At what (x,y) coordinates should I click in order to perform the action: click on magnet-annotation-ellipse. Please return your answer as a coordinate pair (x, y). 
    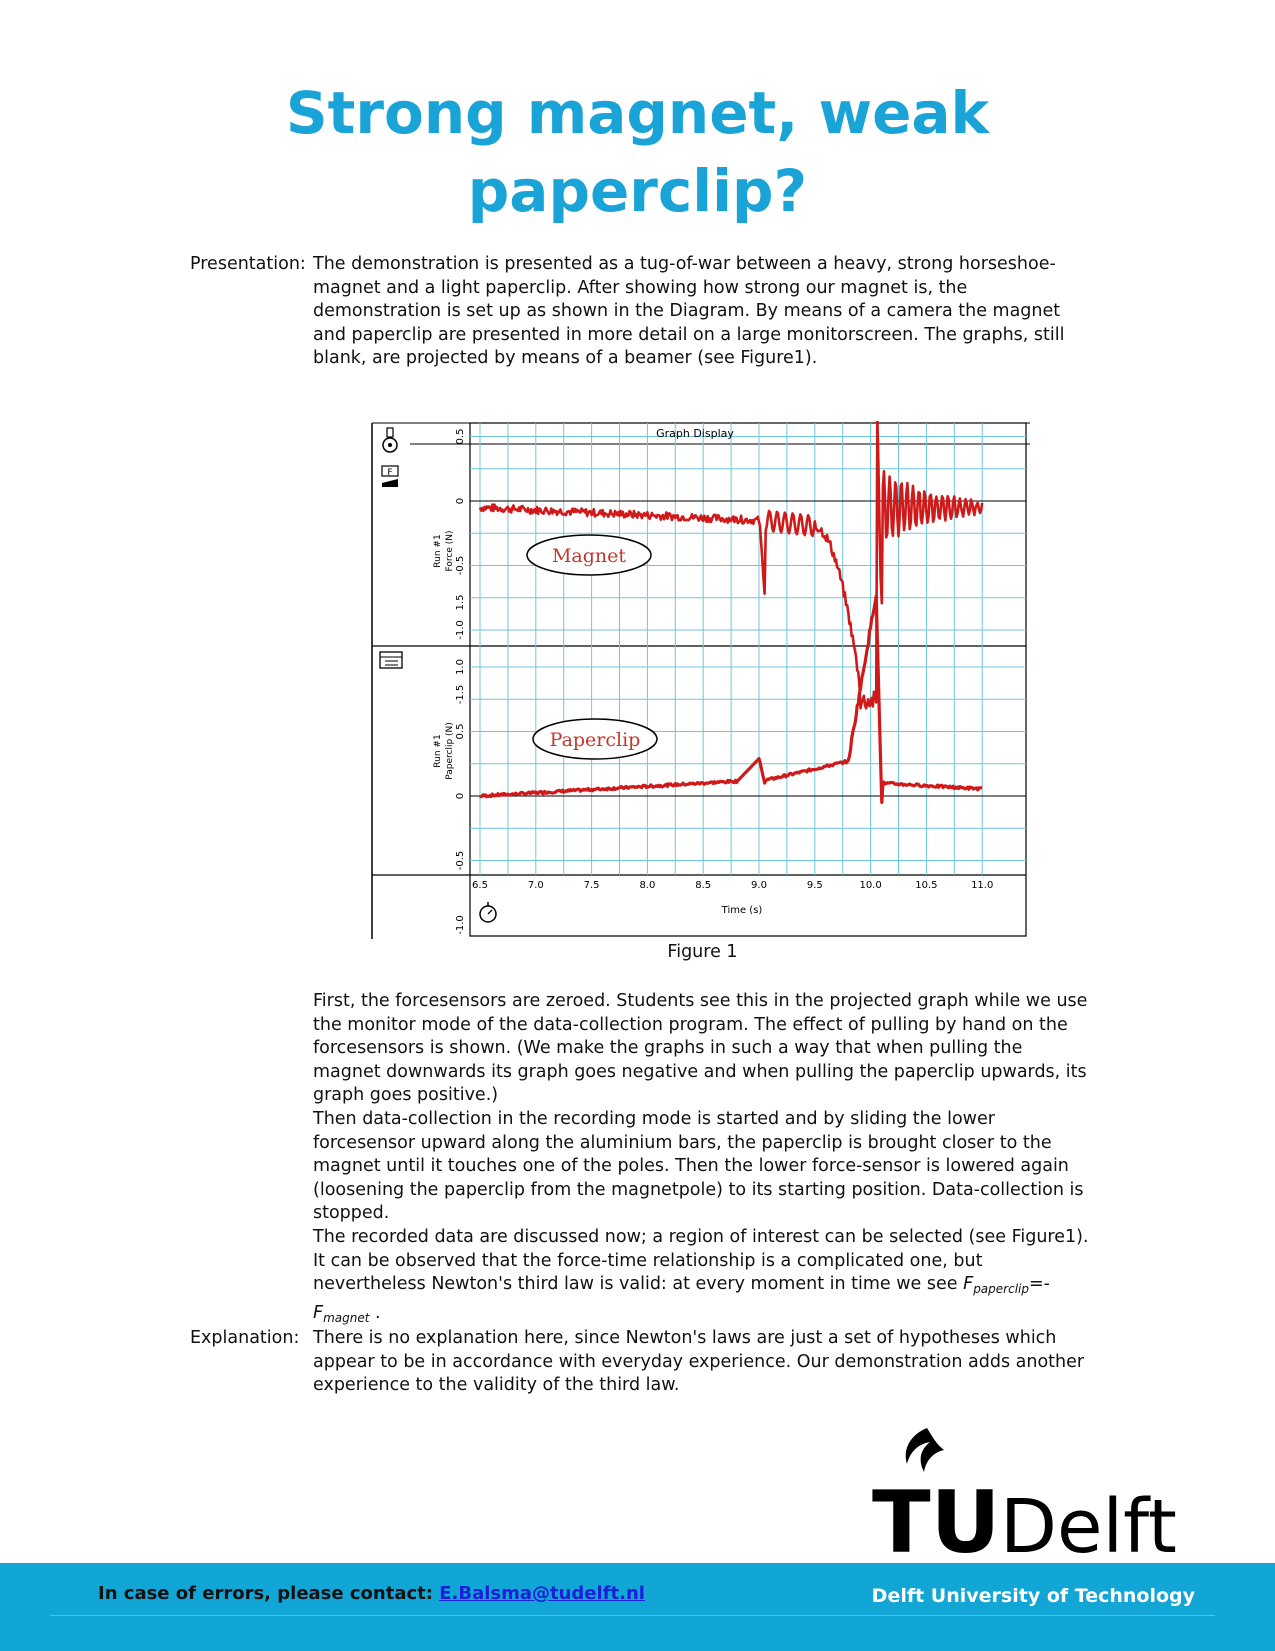
    Looking at the image, I should click on (589, 555).